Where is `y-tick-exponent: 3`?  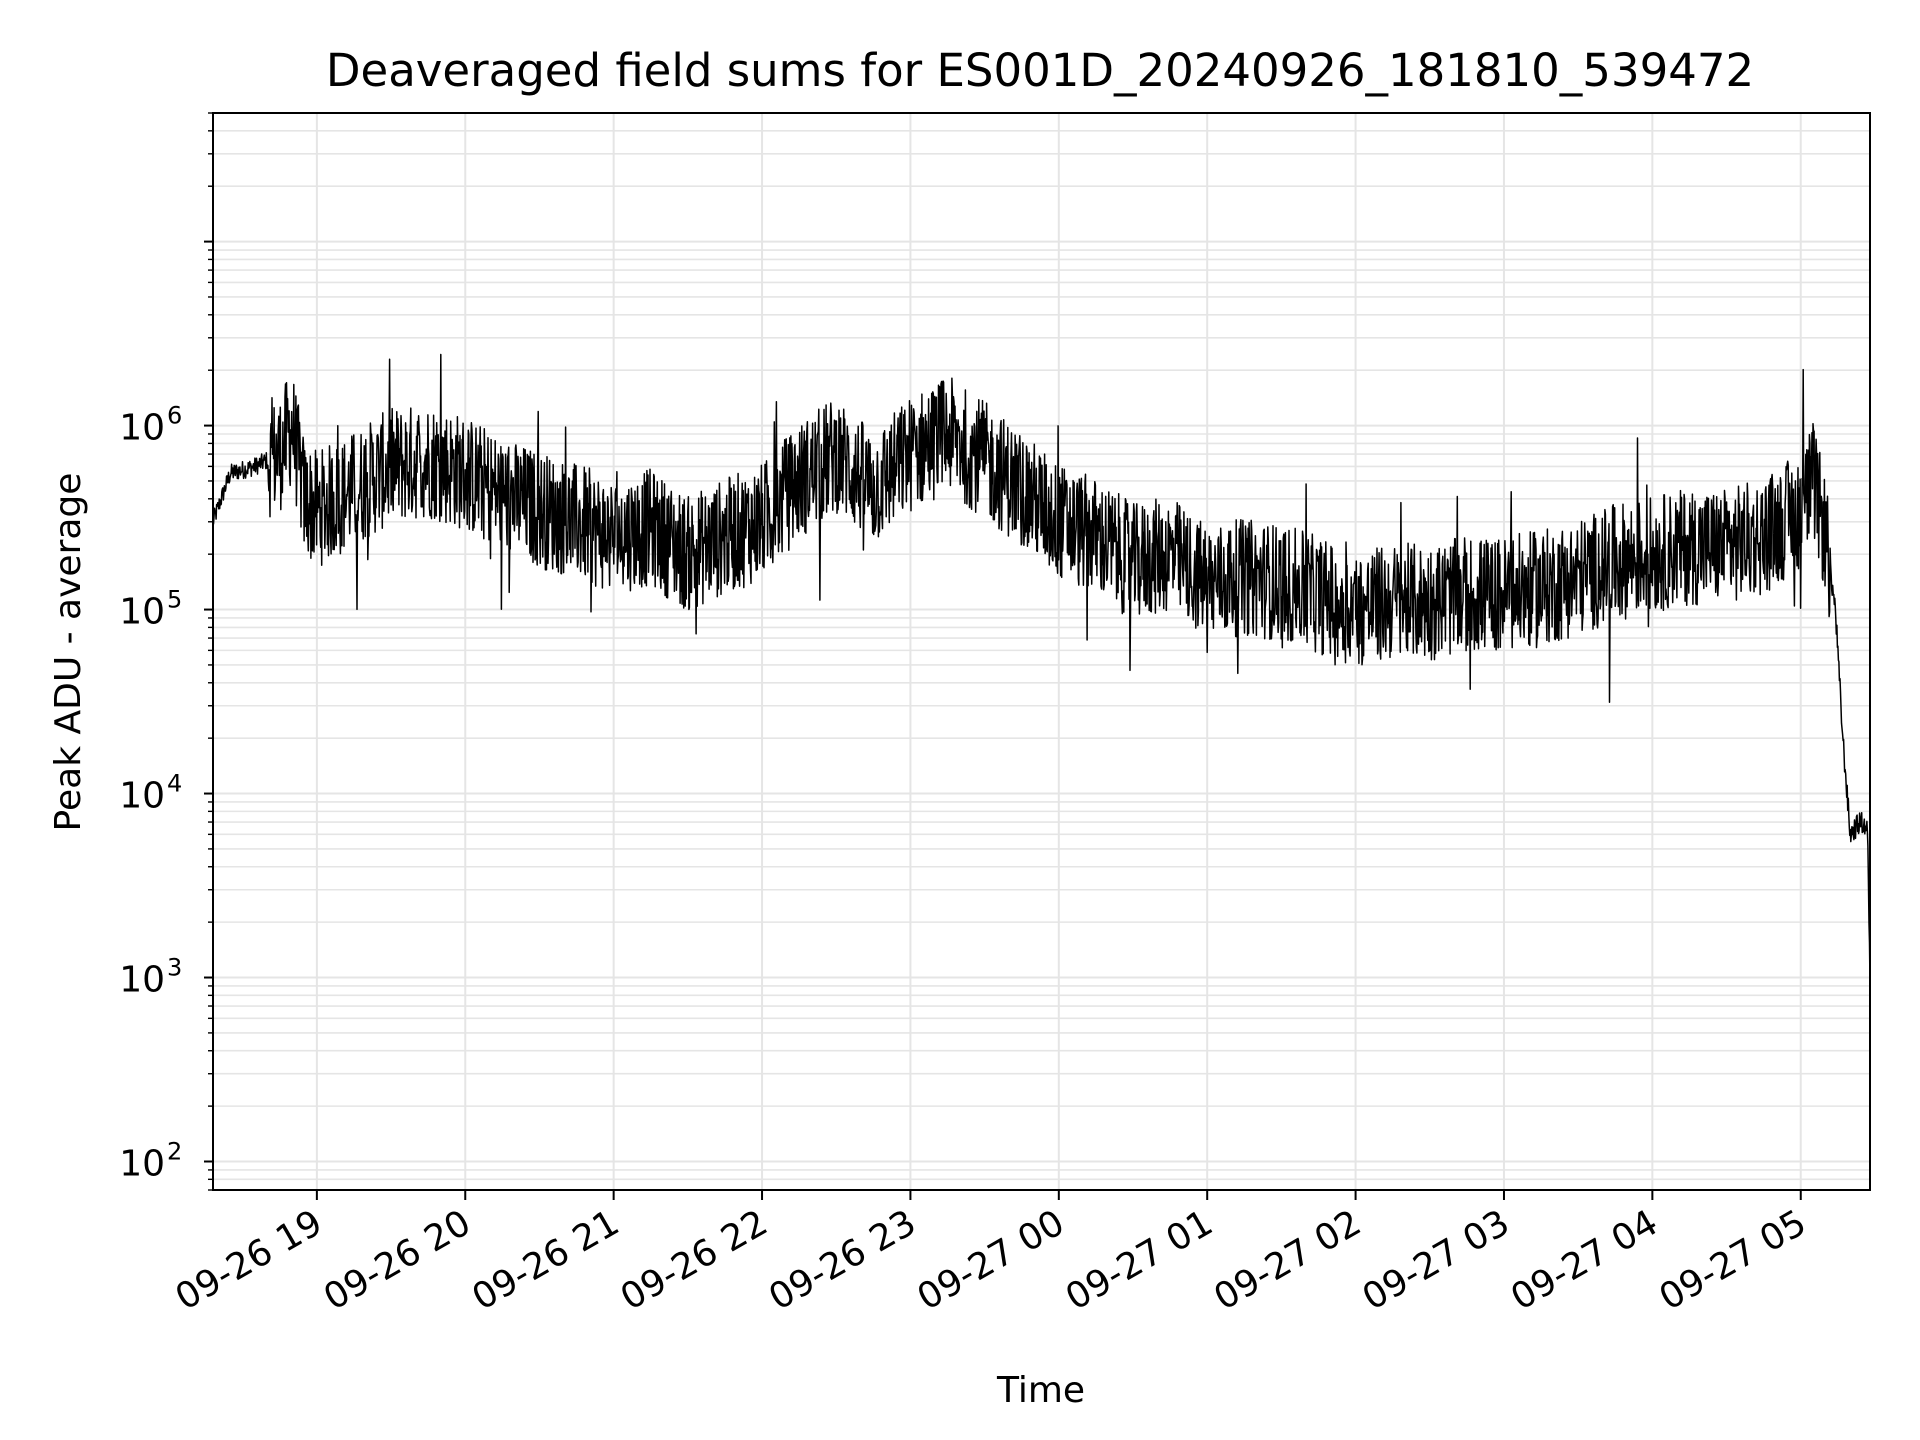 y-tick-exponent: 3 is located at coordinates (174, 968).